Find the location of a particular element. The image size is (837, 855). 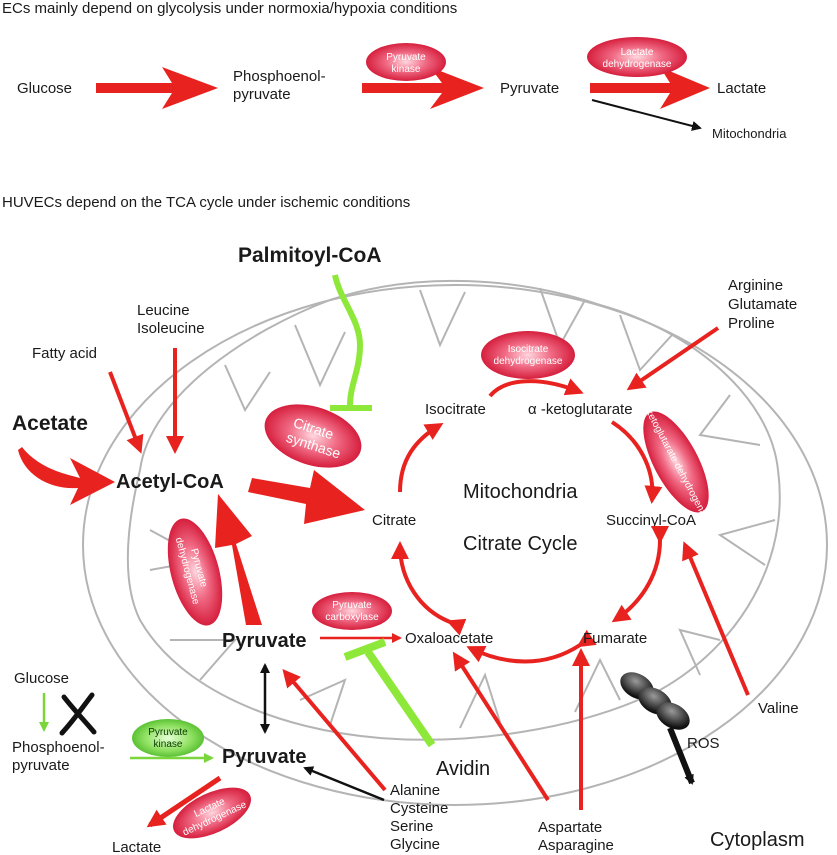

citrate-synthase-enzyme is located at coordinates (313, 436).